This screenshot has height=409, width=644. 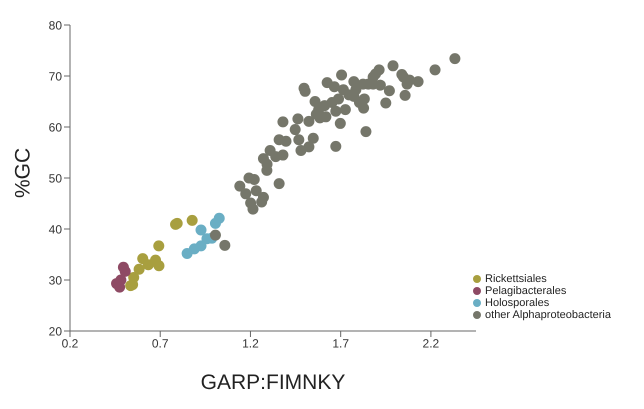 I want to click on y-tick-label: 40, so click(x=55, y=229).